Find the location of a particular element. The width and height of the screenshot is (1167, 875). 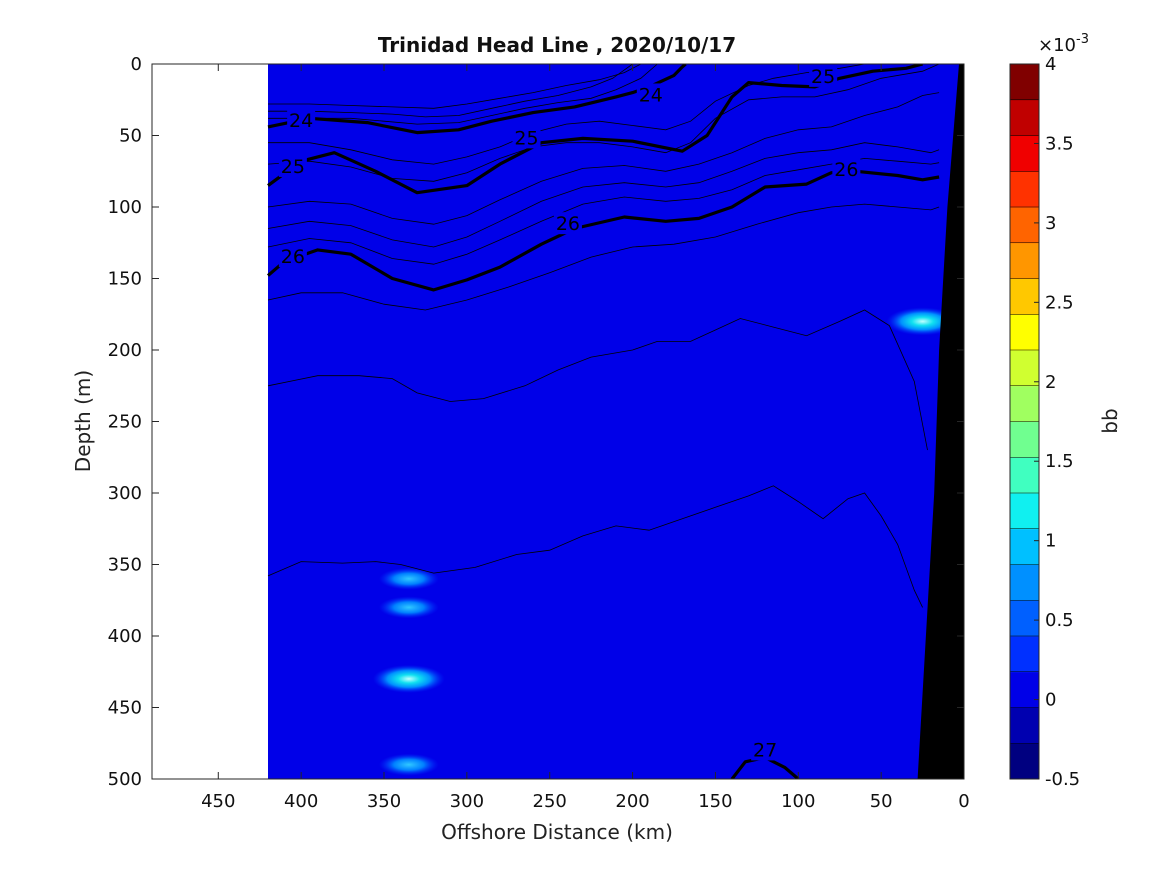

x-tick-label: 100 is located at coordinates (798, 801).